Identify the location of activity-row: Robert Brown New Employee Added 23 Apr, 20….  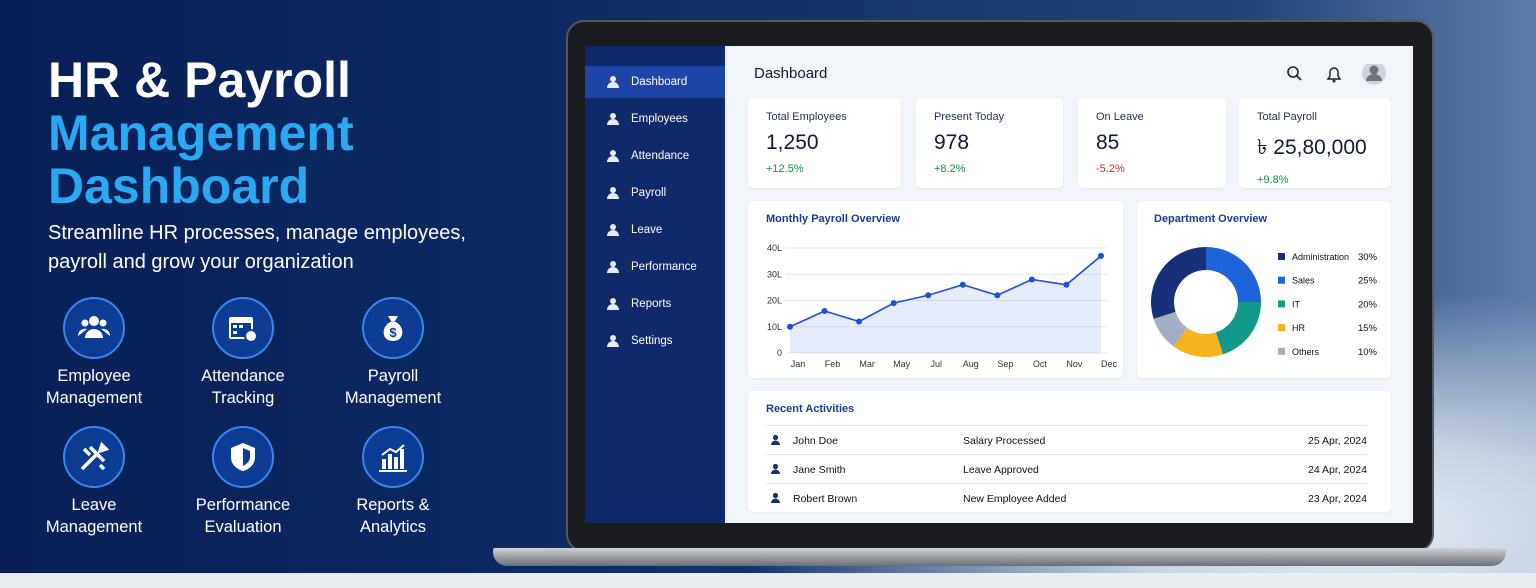
(1066, 497).